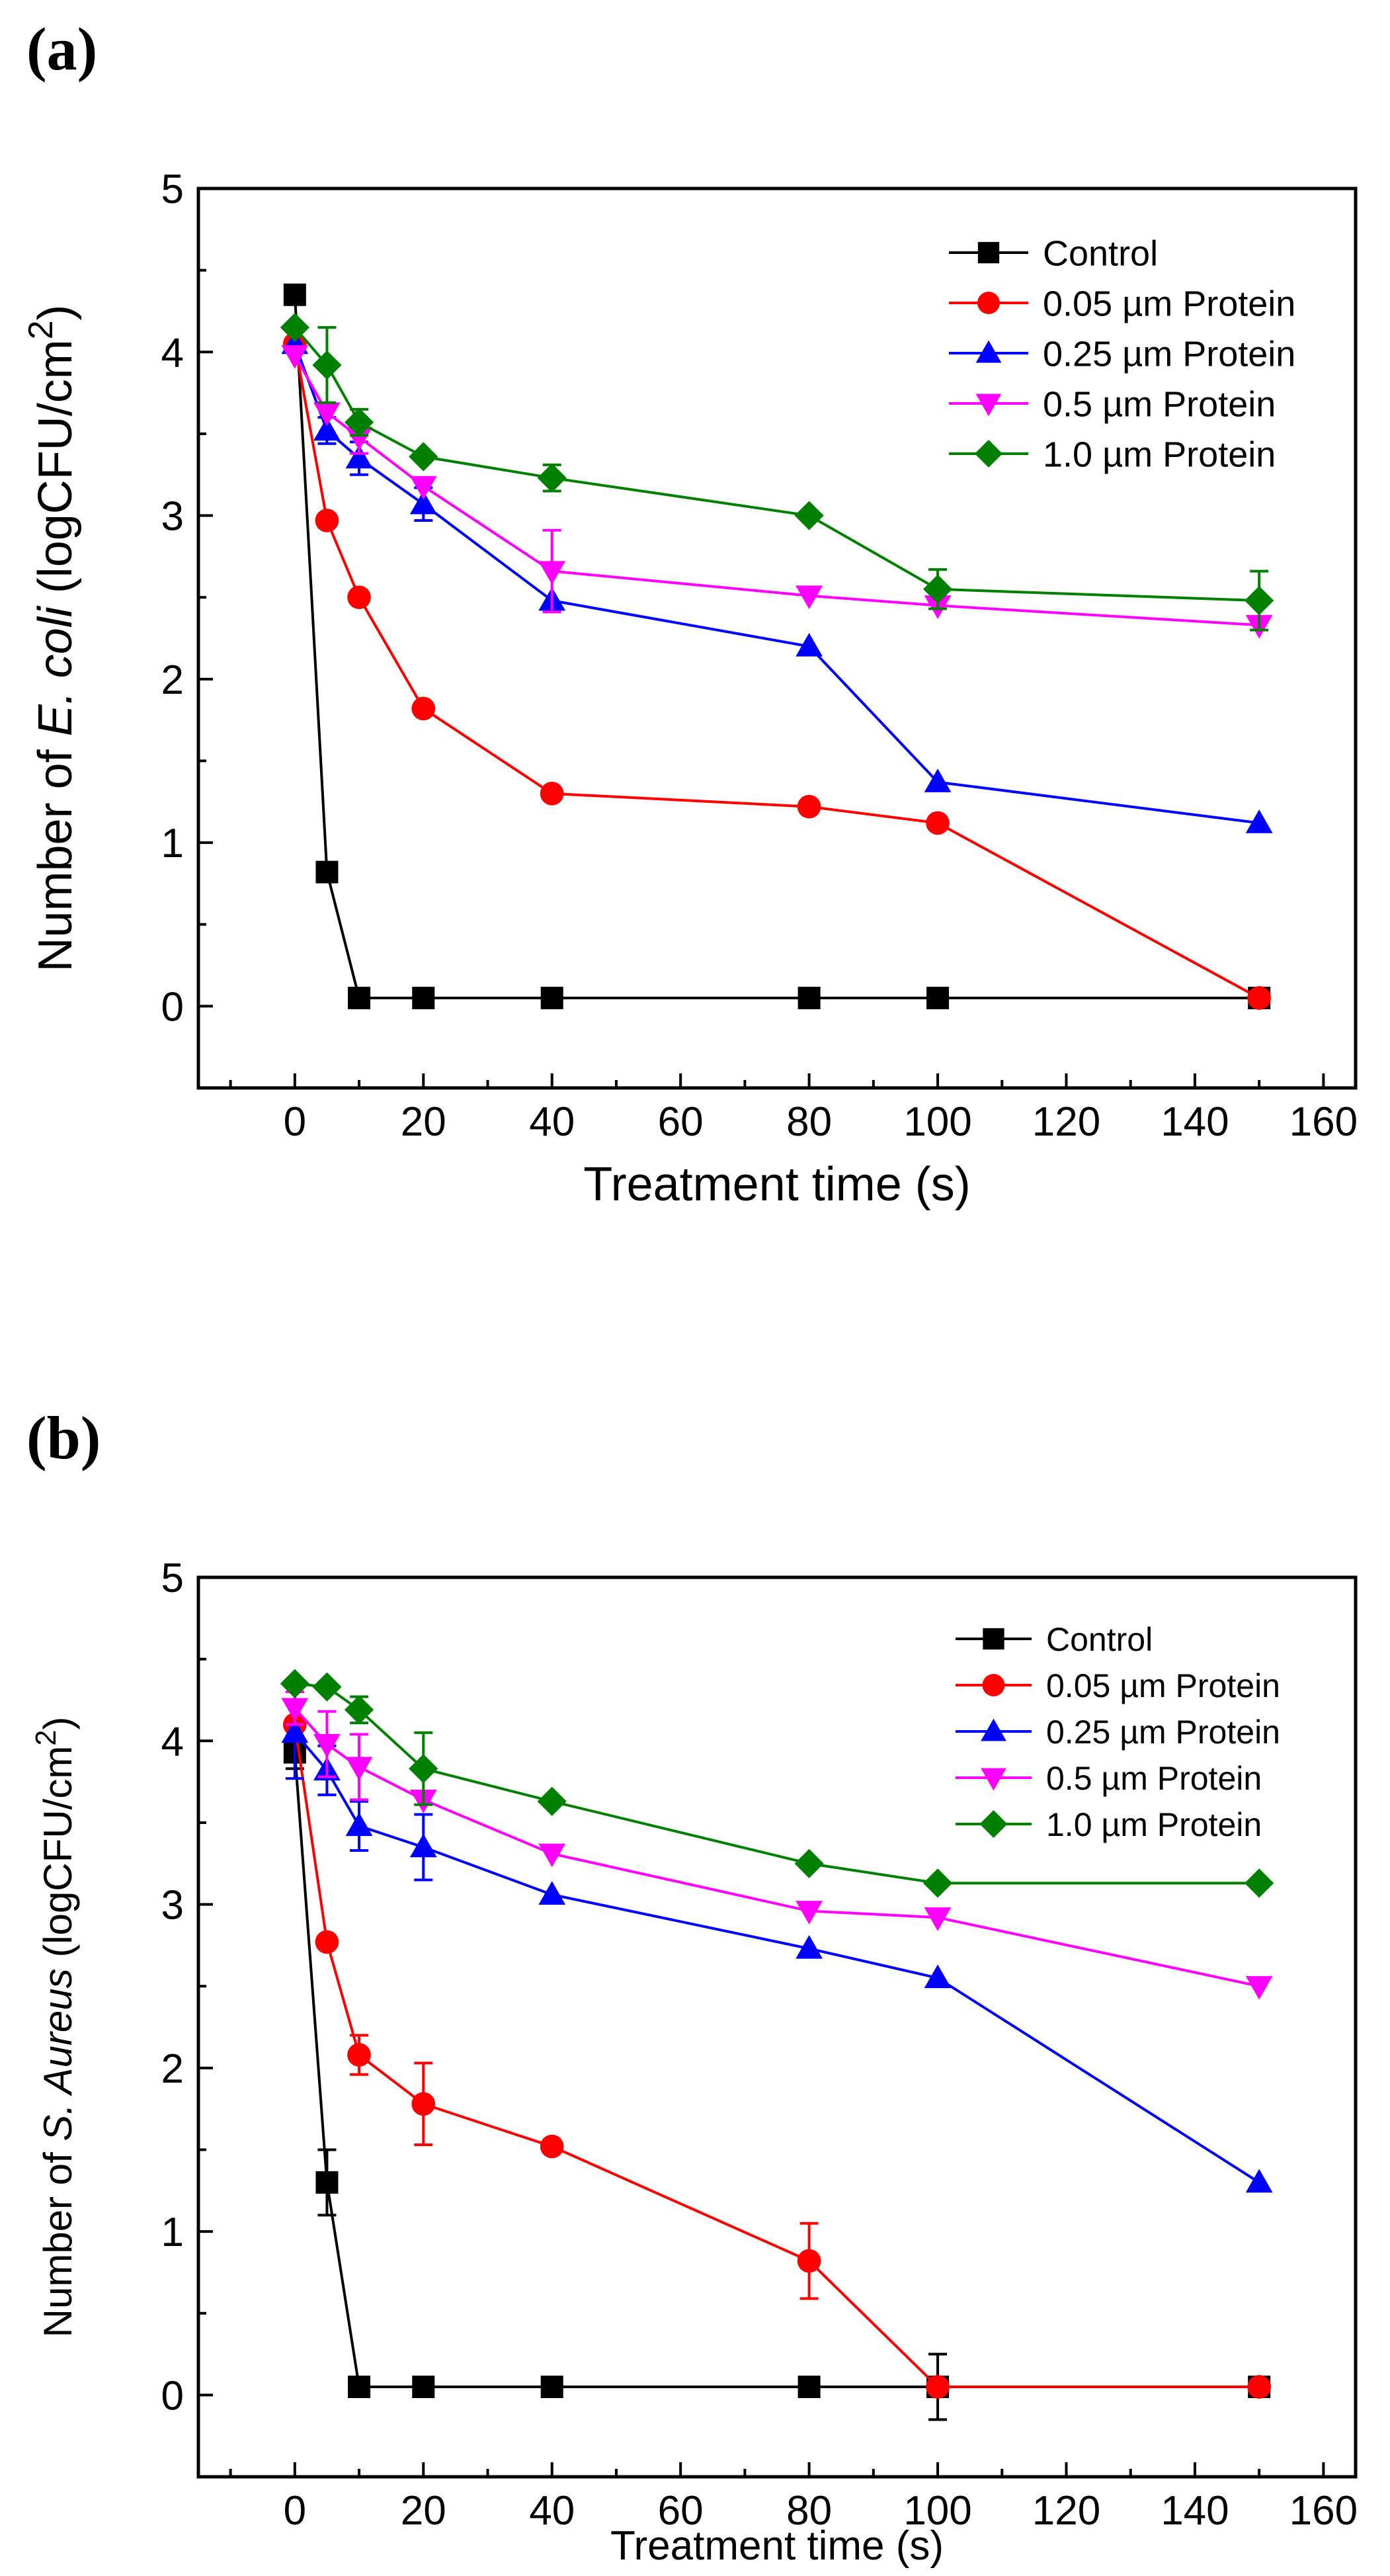  I want to click on y-tick-label: 1, so click(173, 843).